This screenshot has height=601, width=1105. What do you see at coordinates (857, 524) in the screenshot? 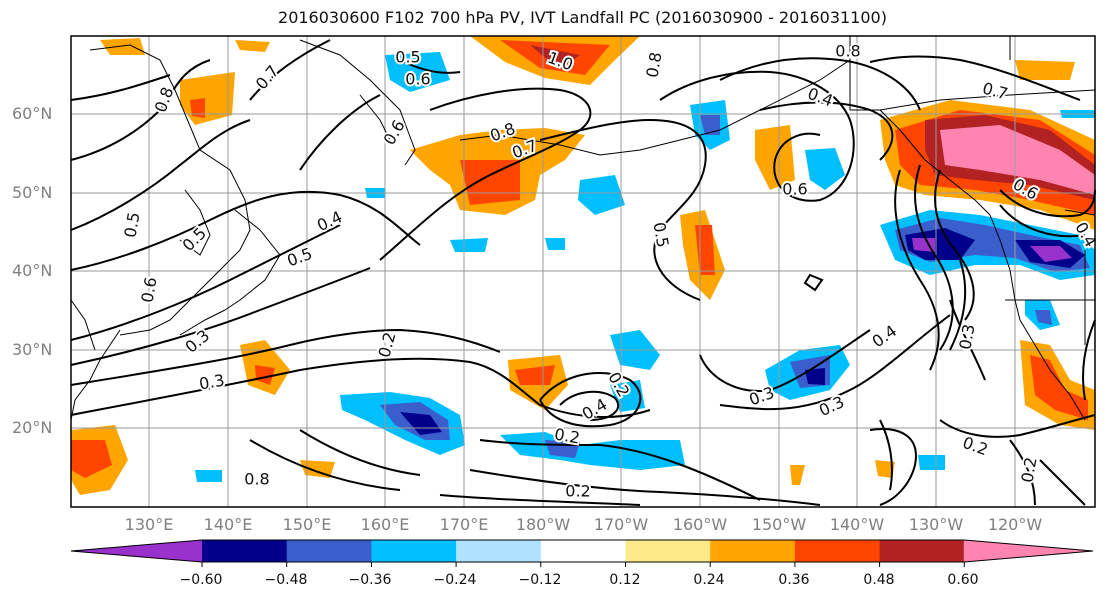
I see `lon-label-140w: 140°W` at bounding box center [857, 524].